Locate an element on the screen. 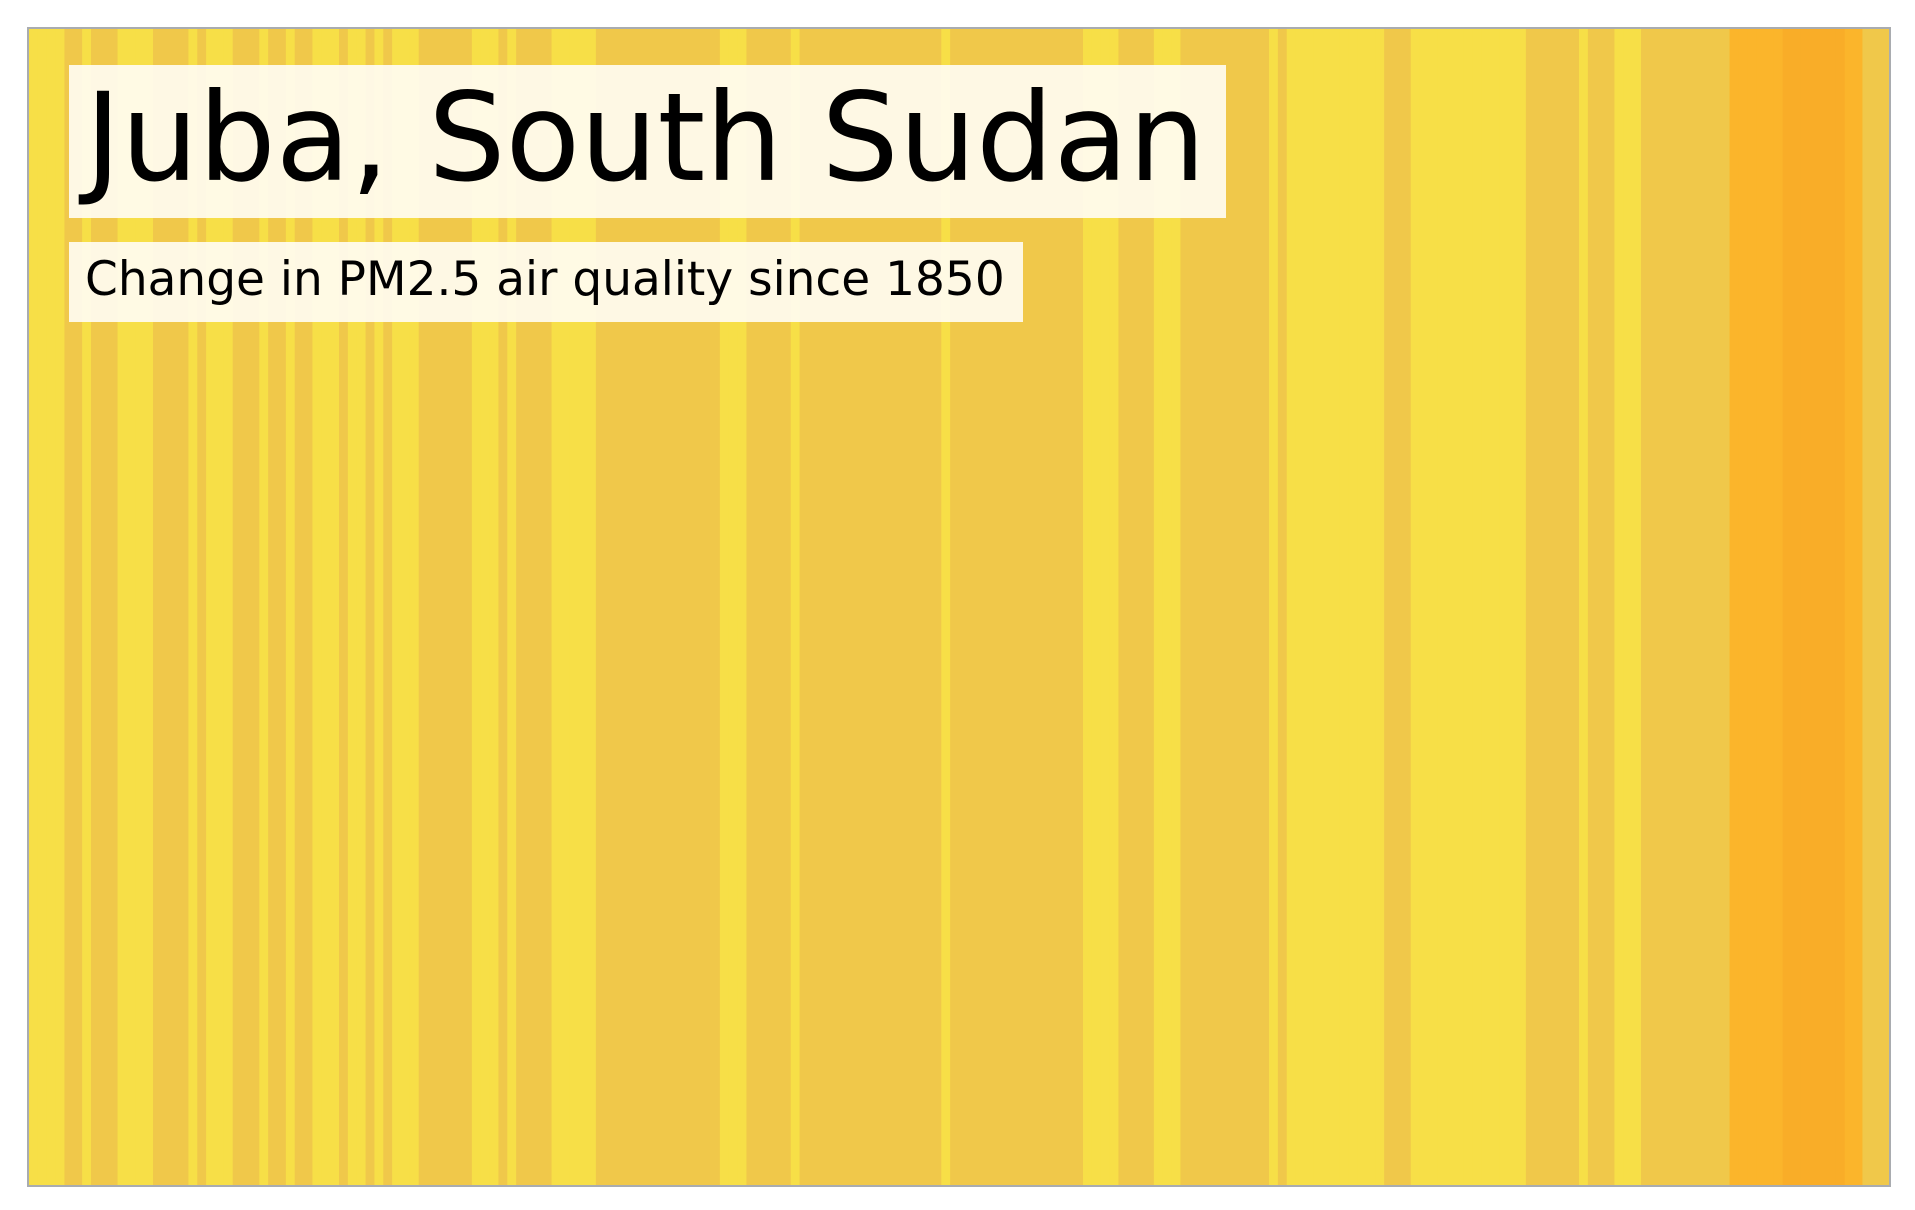 The width and height of the screenshot is (1915, 1210). stripe-1932 is located at coordinates (760, 607).